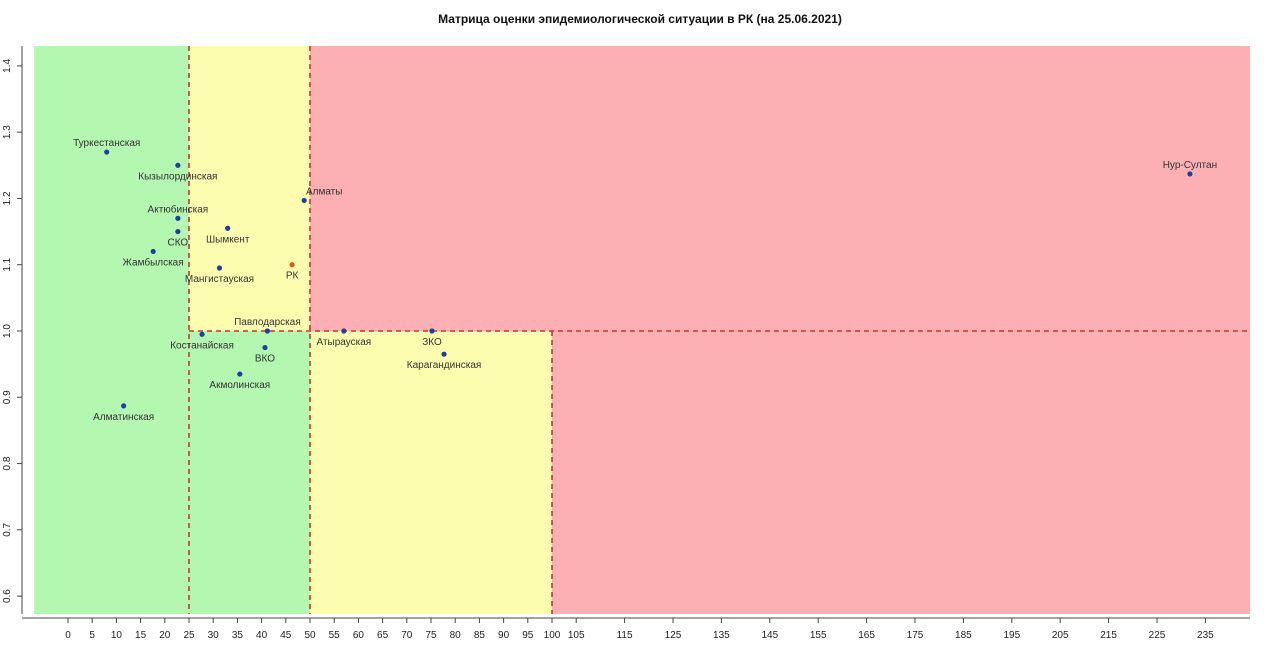  Describe the element at coordinates (1060, 635) in the screenshot. I see `x-tick-label-205: 205` at that location.